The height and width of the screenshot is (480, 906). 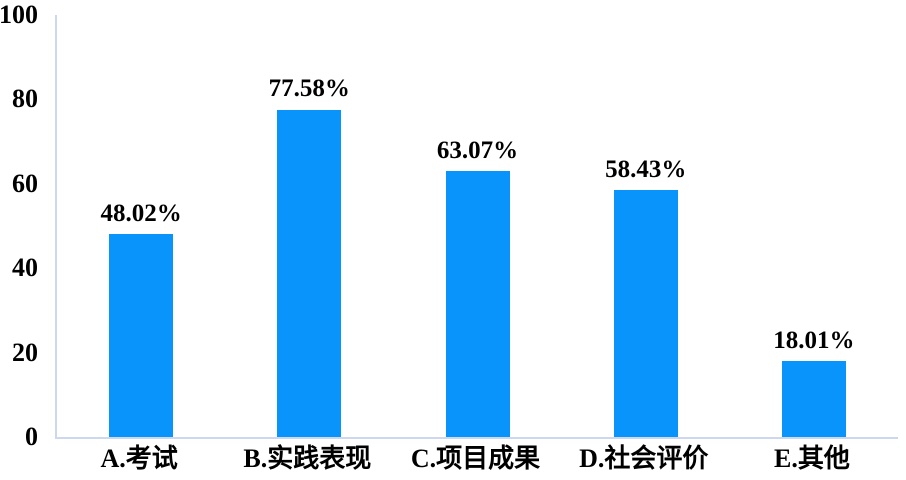 I want to click on x-axis-label: C.项目成果, so click(x=475, y=458).